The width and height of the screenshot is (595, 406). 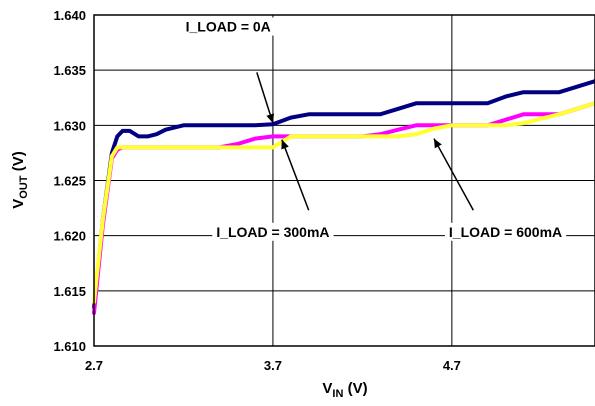 I want to click on x-tick-label-0: 2.7, so click(x=94, y=365).